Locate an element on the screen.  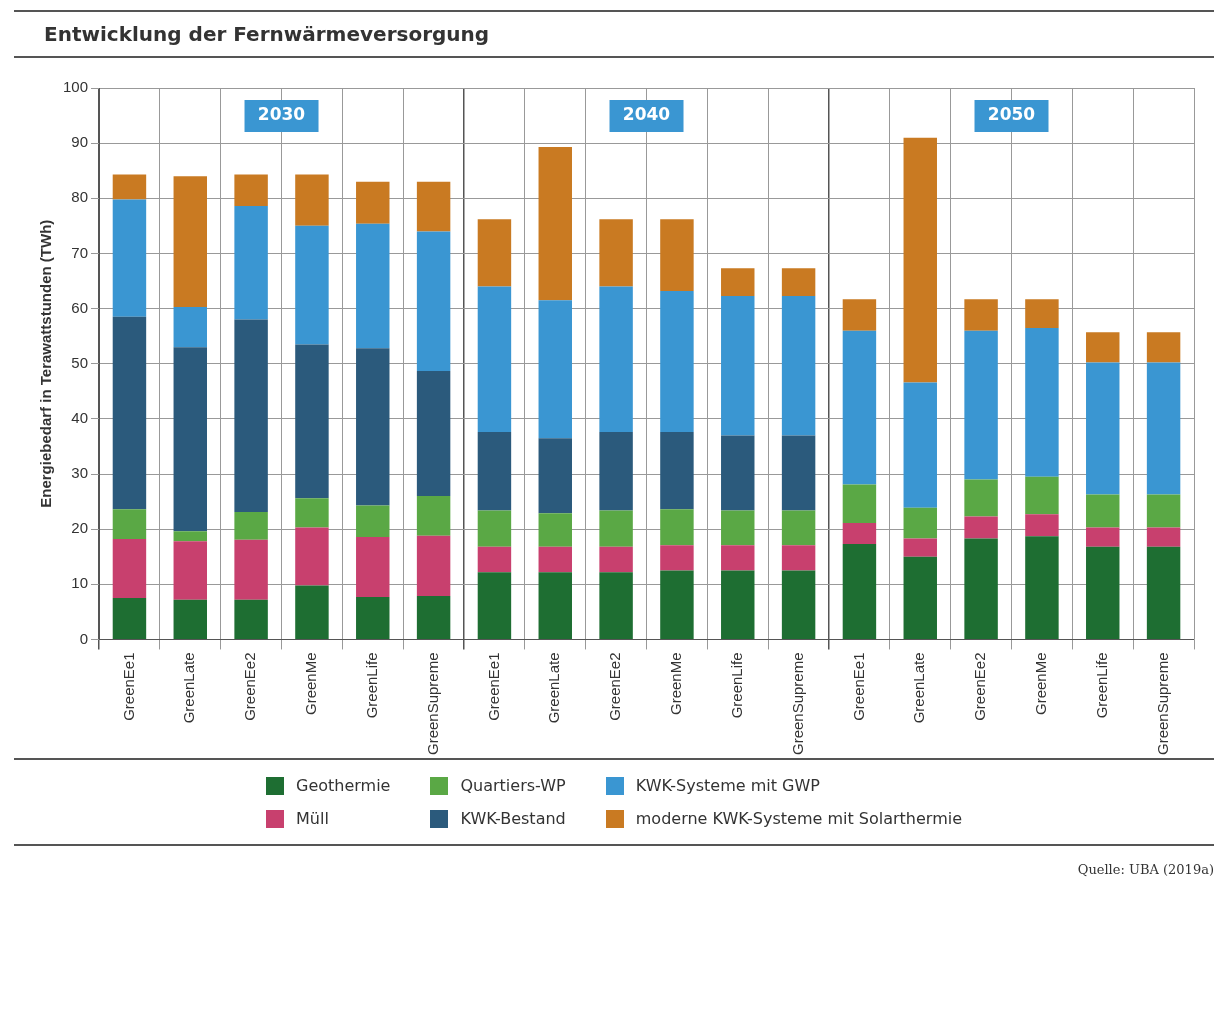
annotation: 2050 is located at coordinates (1011, 114).